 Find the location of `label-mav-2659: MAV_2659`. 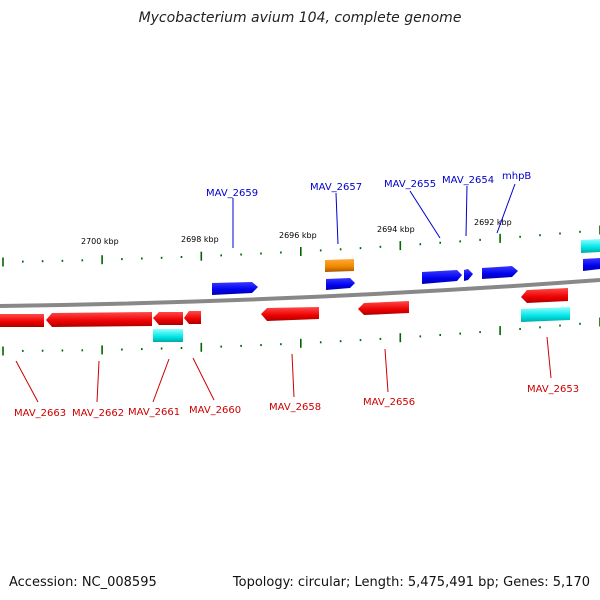

label-mav-2659: MAV_2659 is located at coordinates (232, 193).